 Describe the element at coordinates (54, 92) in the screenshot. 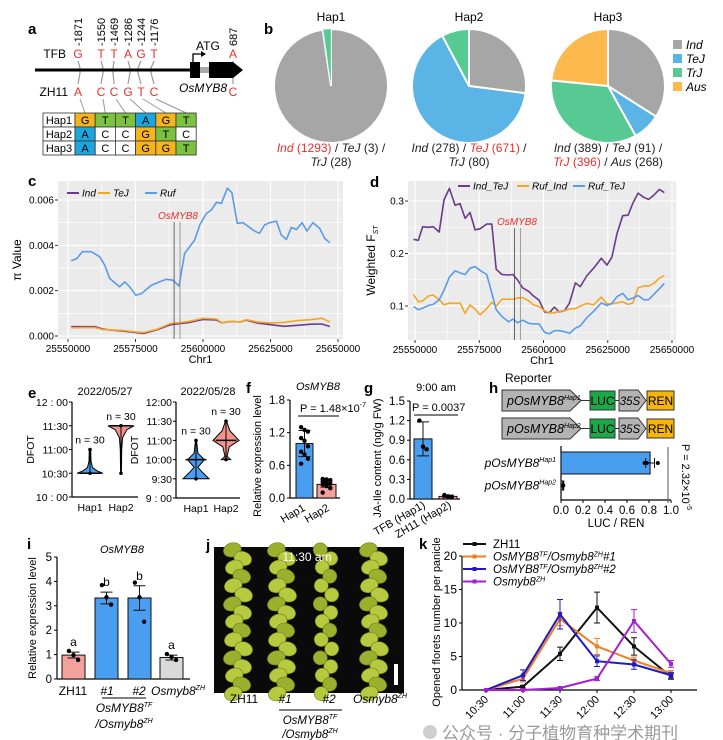

I see `zh11-label: ZH11` at that location.